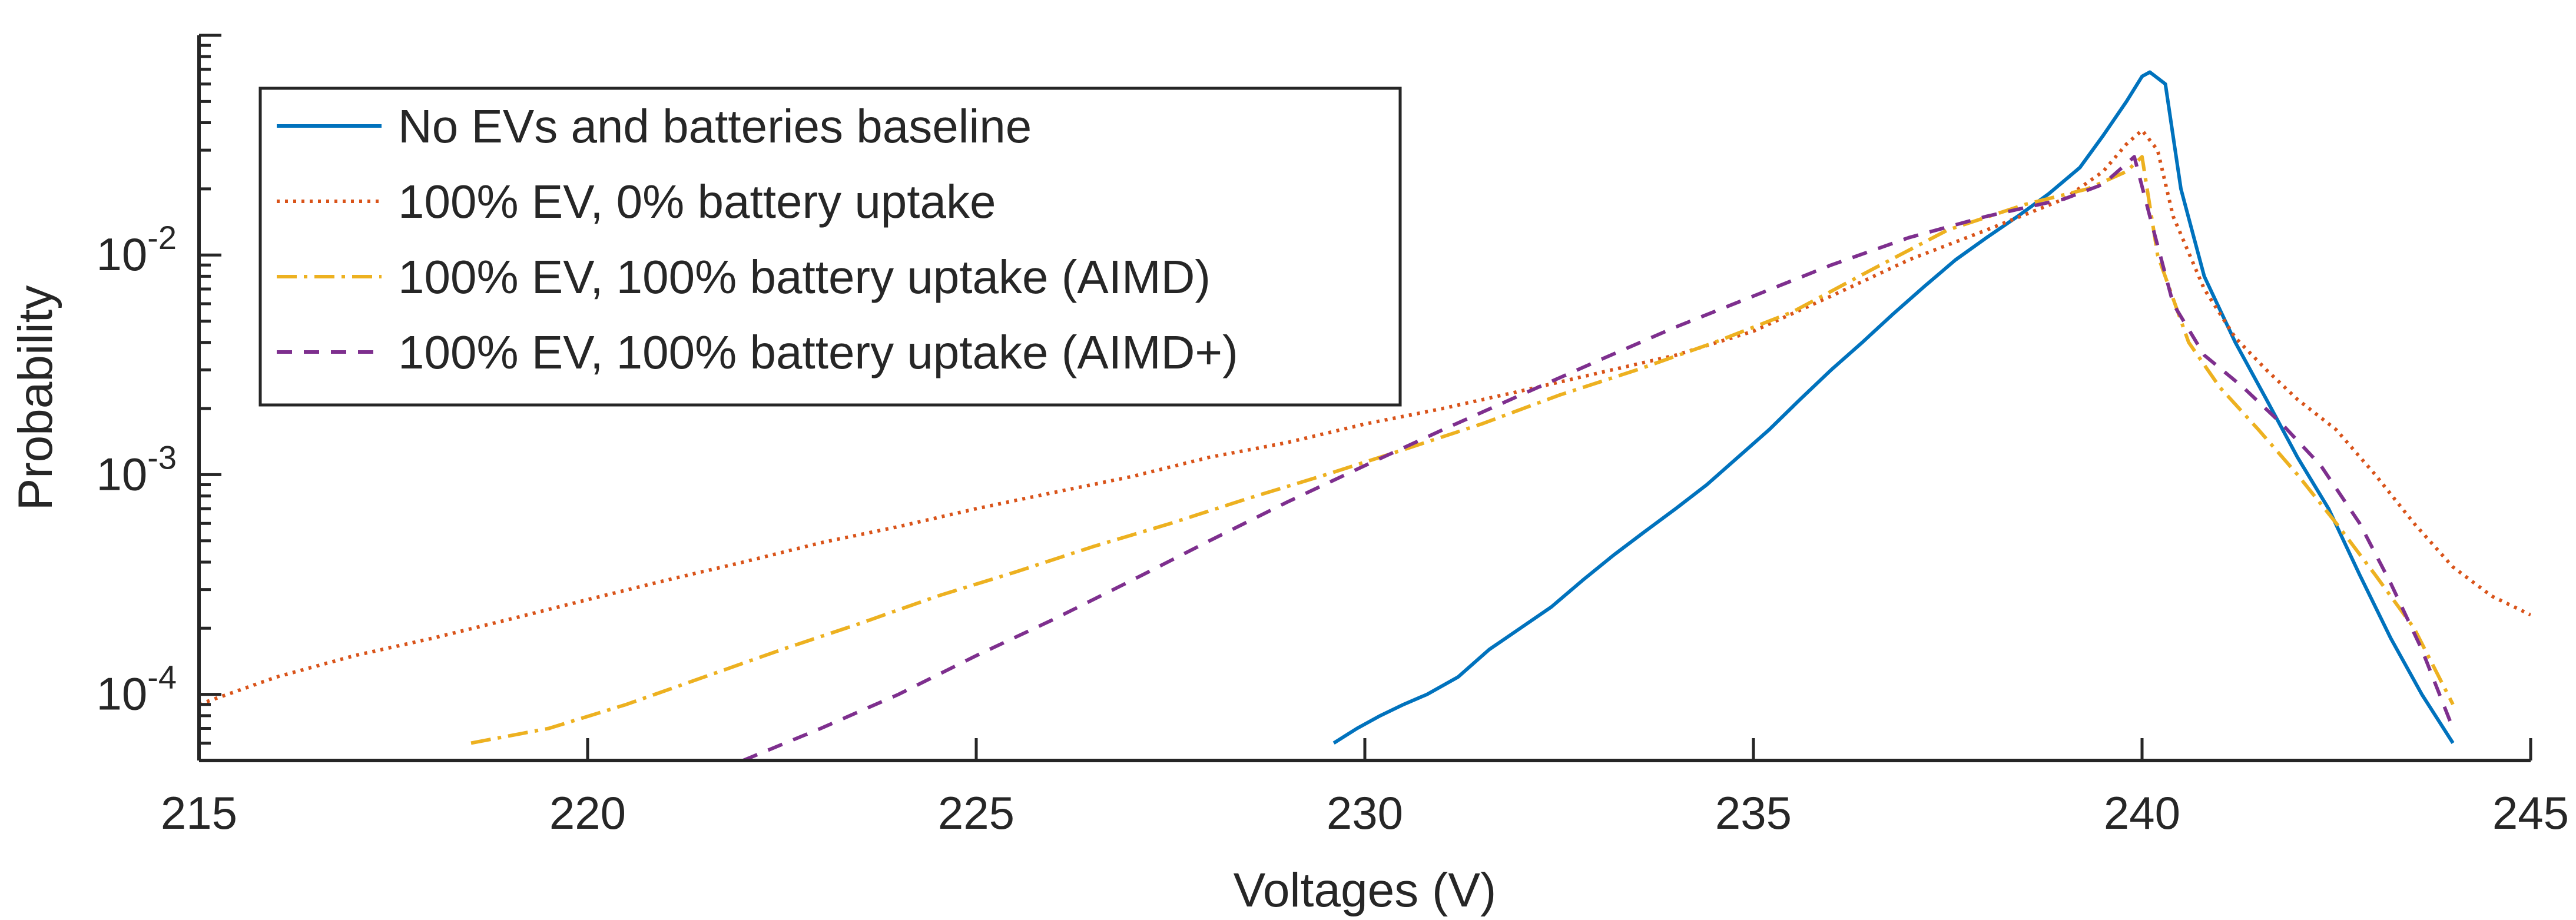 This screenshot has width=2576, height=920. Describe the element at coordinates (35, 398) in the screenshot. I see `y-axis-label: Probability` at that location.